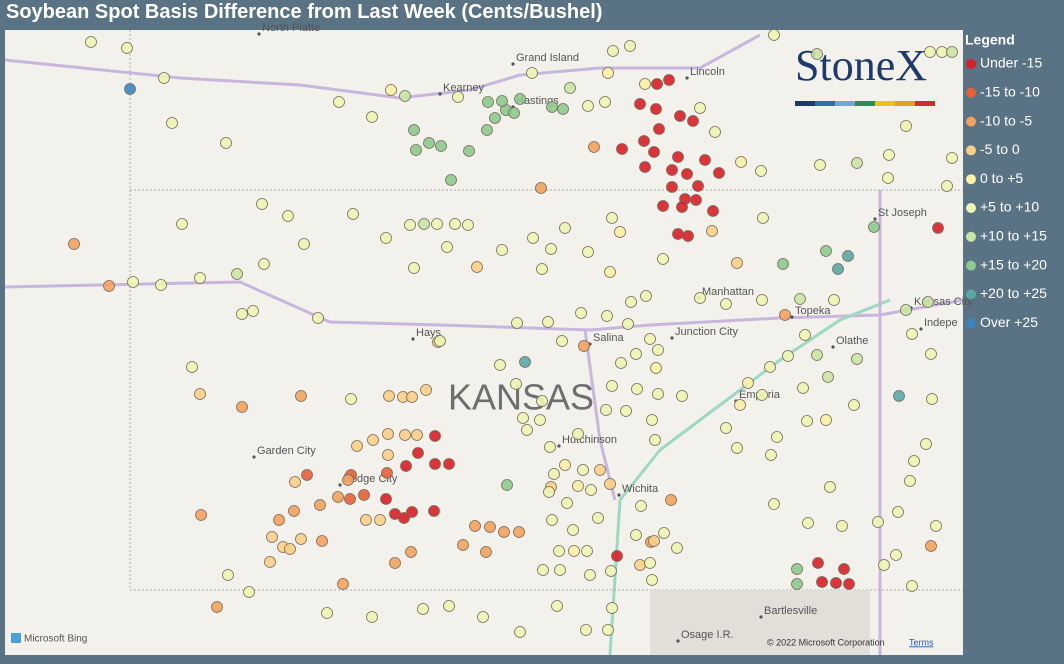 The image size is (1064, 664). Describe the element at coordinates (1010, 92) in the screenshot. I see `legend-label: -15 to -10` at that location.